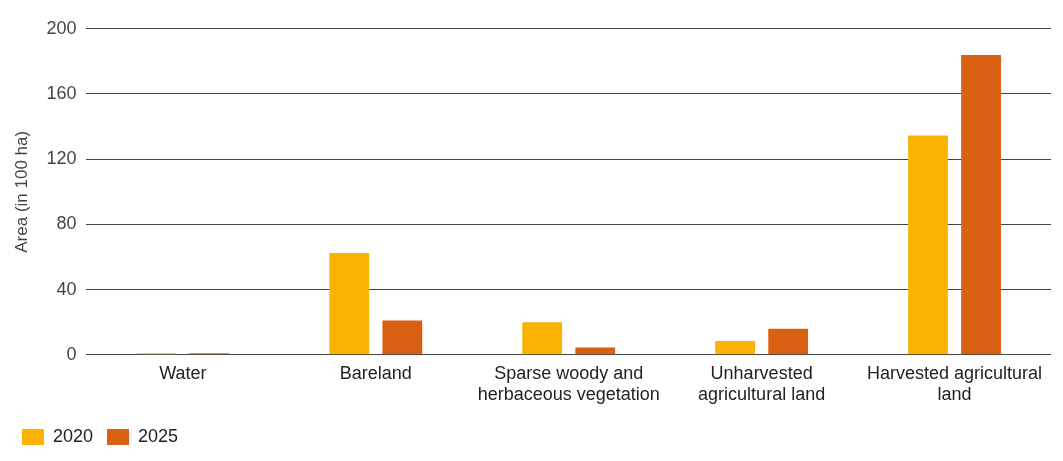 The image size is (1063, 461). What do you see at coordinates (61, 27) in the screenshot?
I see `y-tick-label: 200` at bounding box center [61, 27].